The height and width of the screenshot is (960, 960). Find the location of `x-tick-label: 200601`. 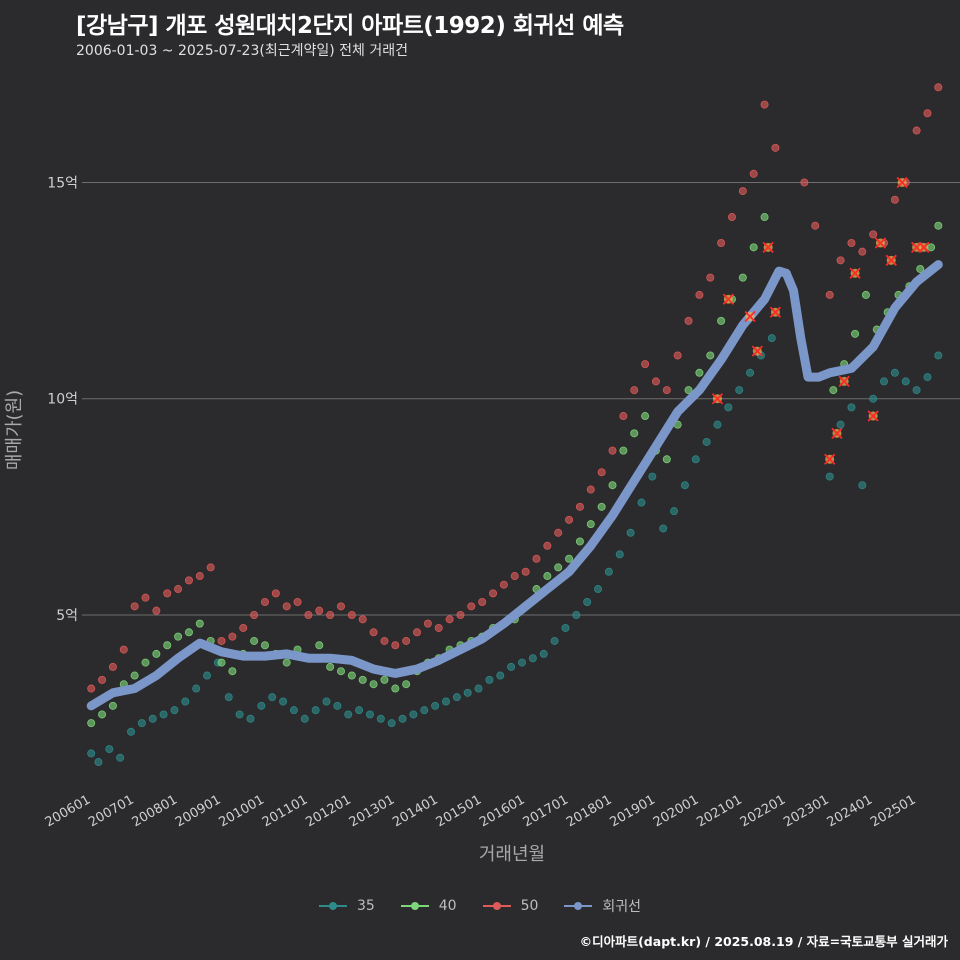

x-tick-label: 200601 is located at coordinates (68, 811).